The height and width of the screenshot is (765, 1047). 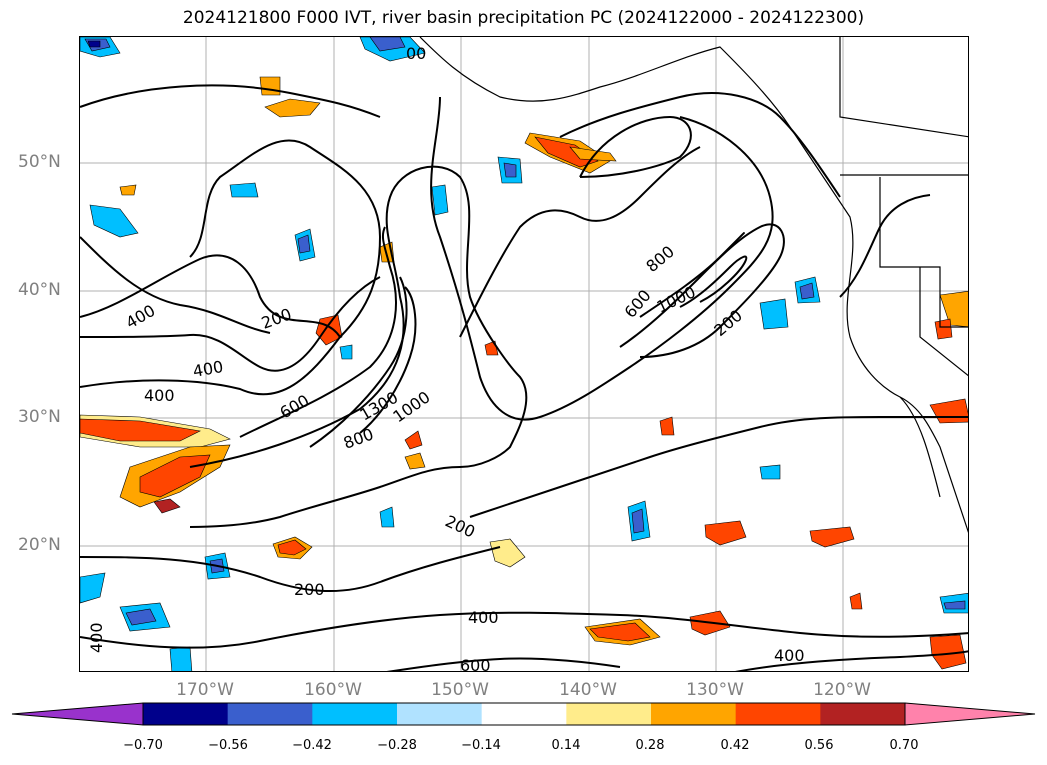 I want to click on colorbar-tick: 0.42, so click(x=735, y=745).